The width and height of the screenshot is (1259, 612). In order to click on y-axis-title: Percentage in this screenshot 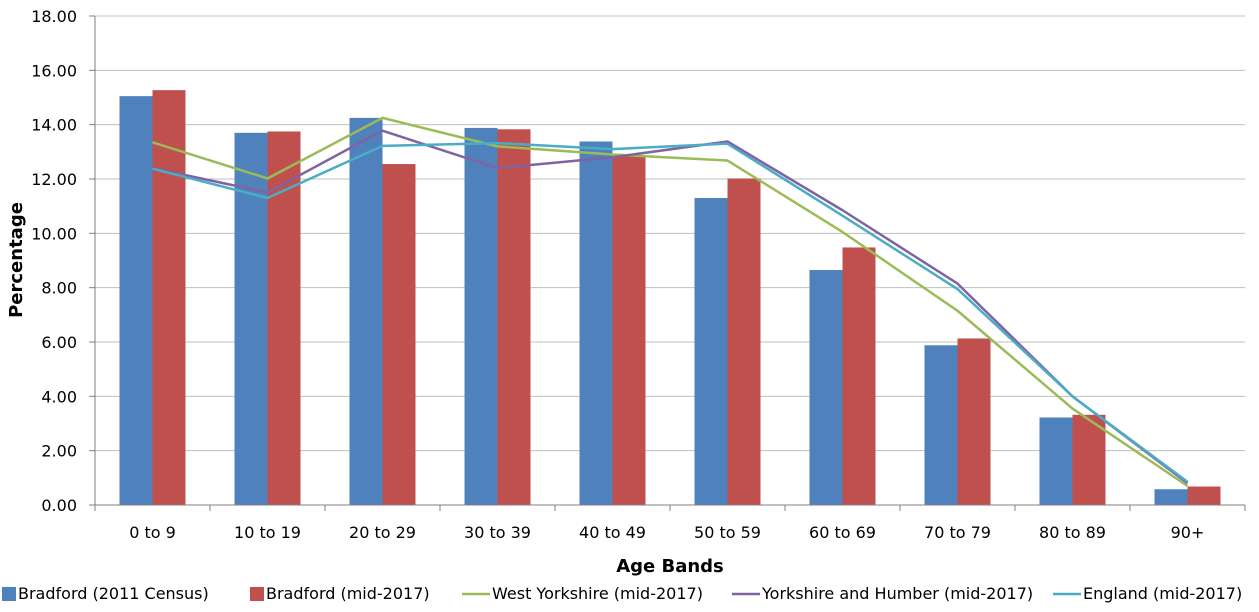, I will do `click(16, 260)`.